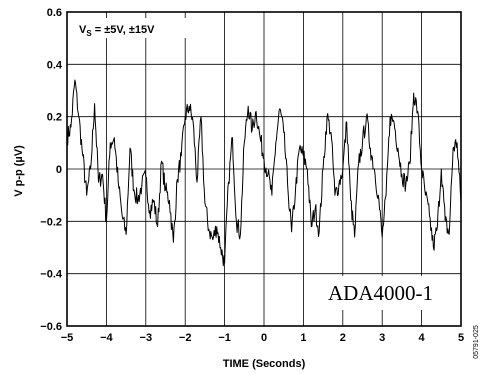  Describe the element at coordinates (51, 327) in the screenshot. I see `y-tick-label: −0.6` at that location.